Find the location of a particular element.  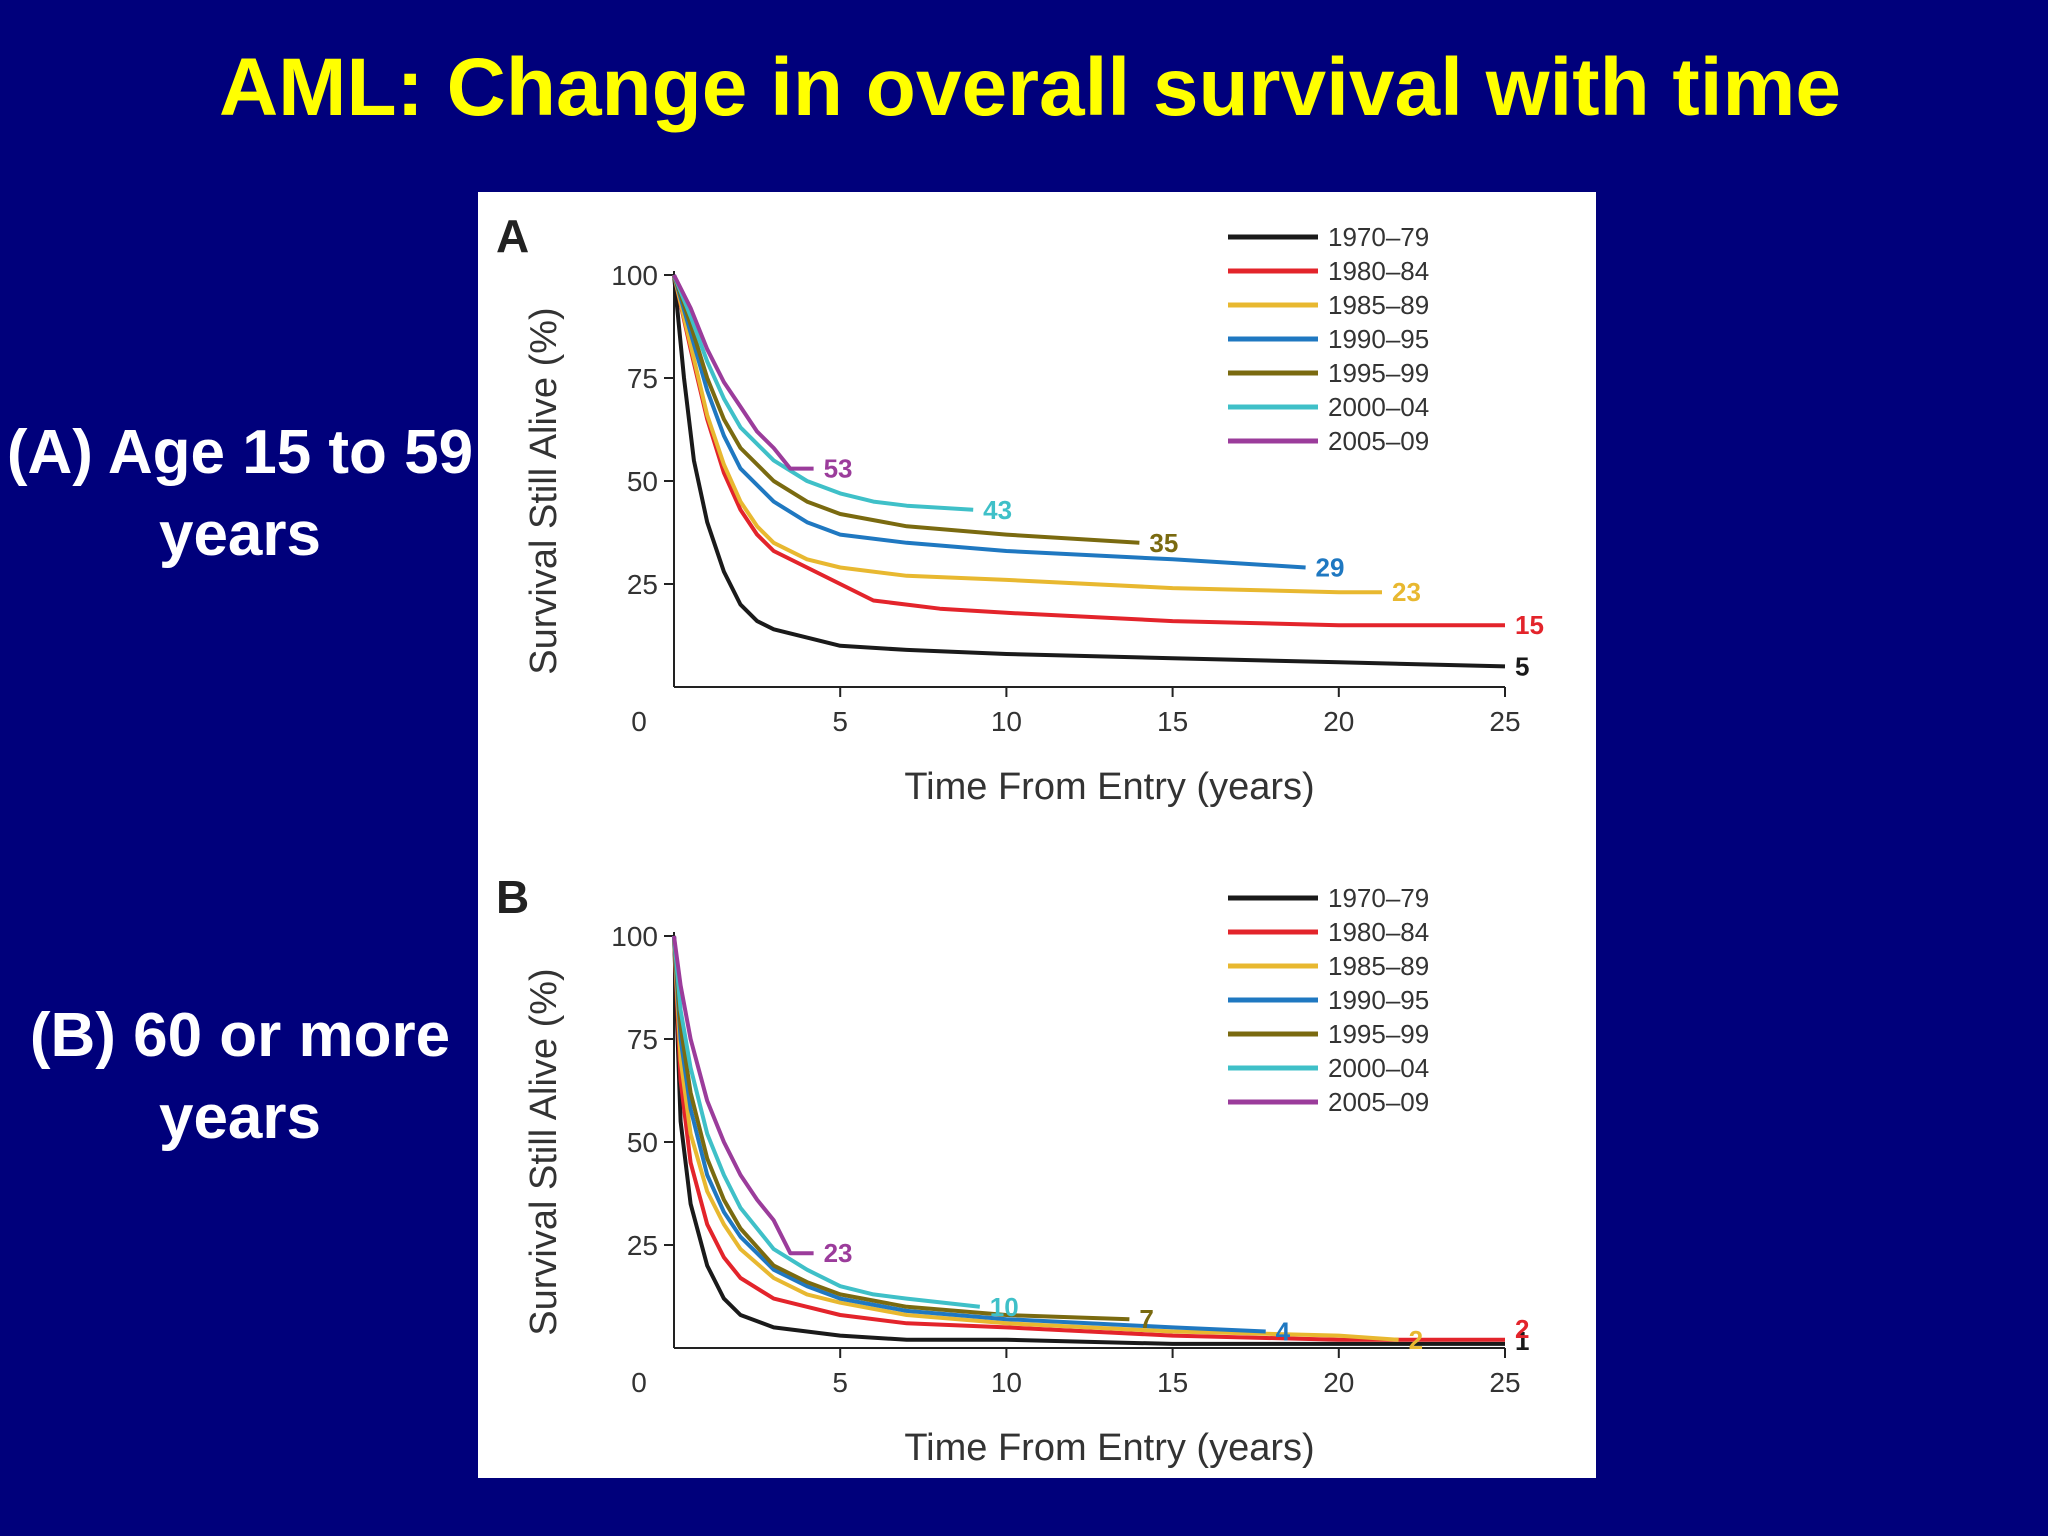

panel-letter: B is located at coordinates (512, 897).